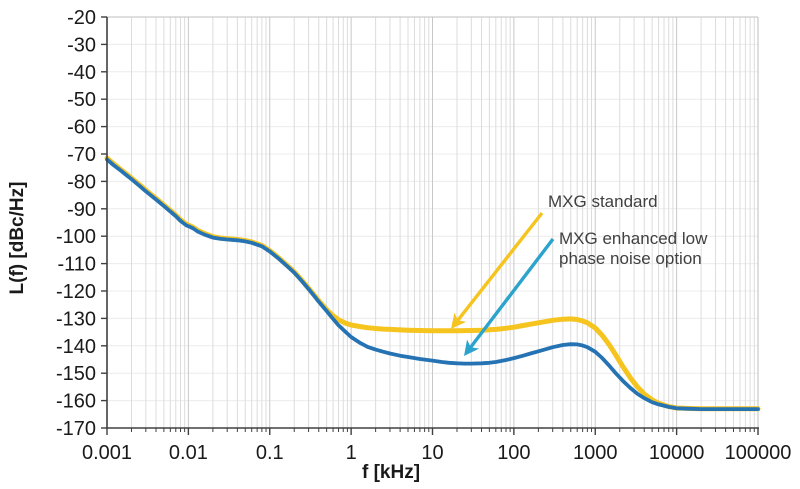 This screenshot has width=800, height=489. I want to click on x-tick-label: 100000, so click(758, 453).